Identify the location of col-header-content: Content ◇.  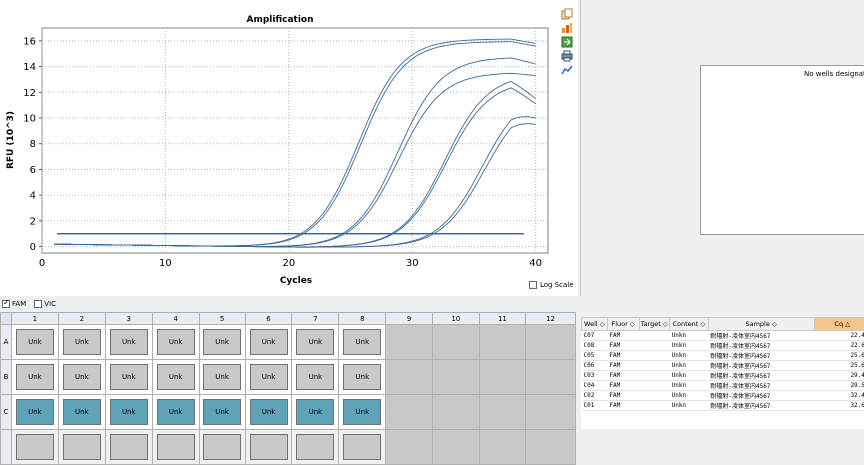
(689, 324).